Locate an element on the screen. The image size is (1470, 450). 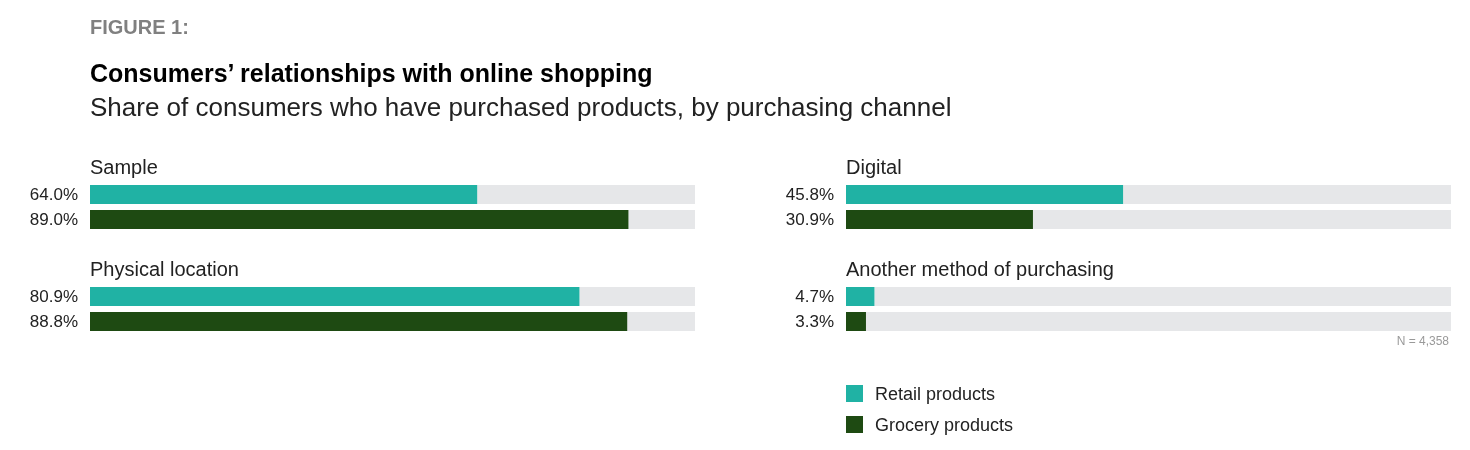
caption: FIGURE 1: is located at coordinates (139, 27).